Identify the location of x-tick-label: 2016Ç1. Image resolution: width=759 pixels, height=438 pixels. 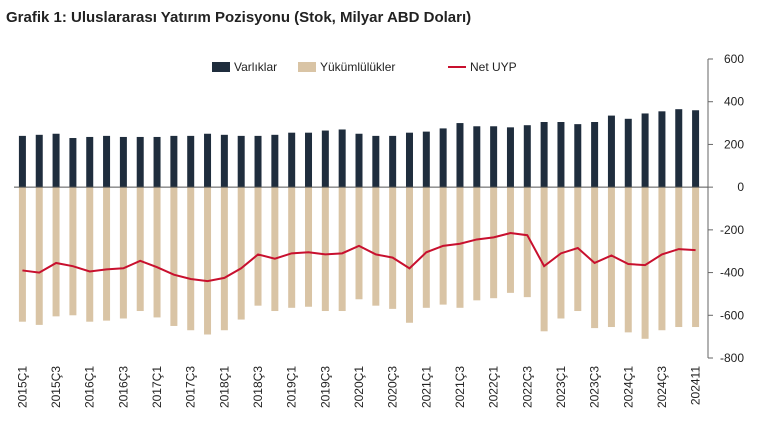
(90, 387).